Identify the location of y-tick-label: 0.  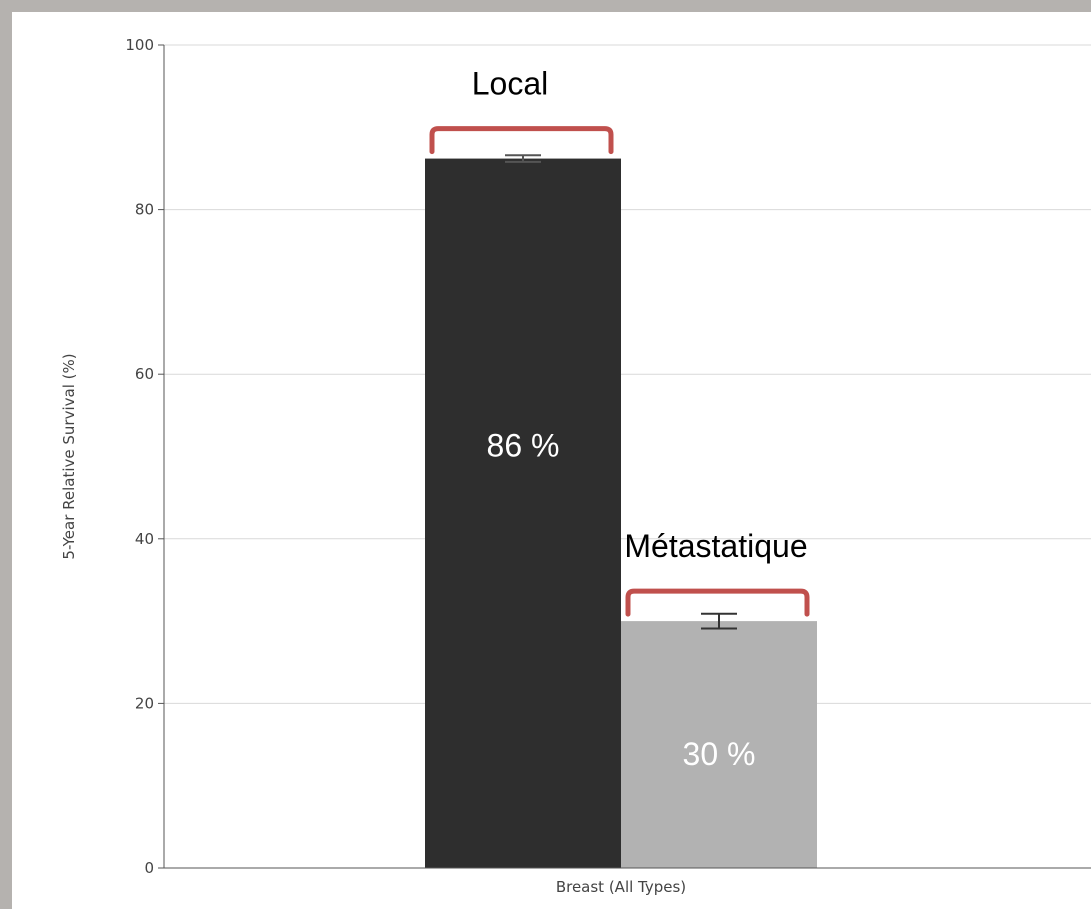
(149, 868).